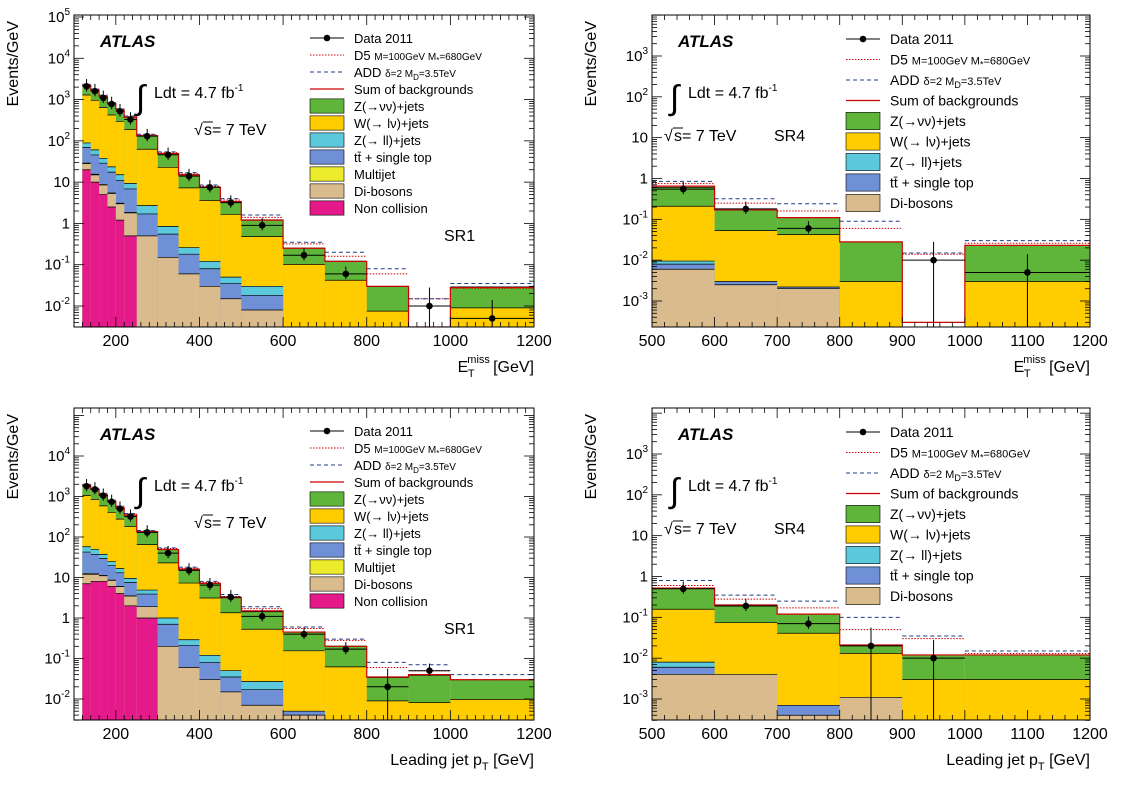 This screenshot has height=786, width=1121. Describe the element at coordinates (789, 136) in the screenshot. I see `region-label: SR4` at that location.